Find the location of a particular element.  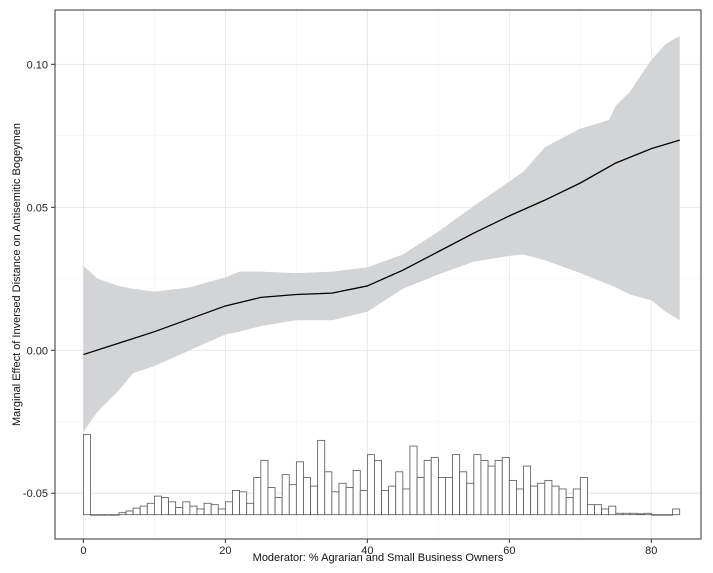

histogram is located at coordinates (382, 475).